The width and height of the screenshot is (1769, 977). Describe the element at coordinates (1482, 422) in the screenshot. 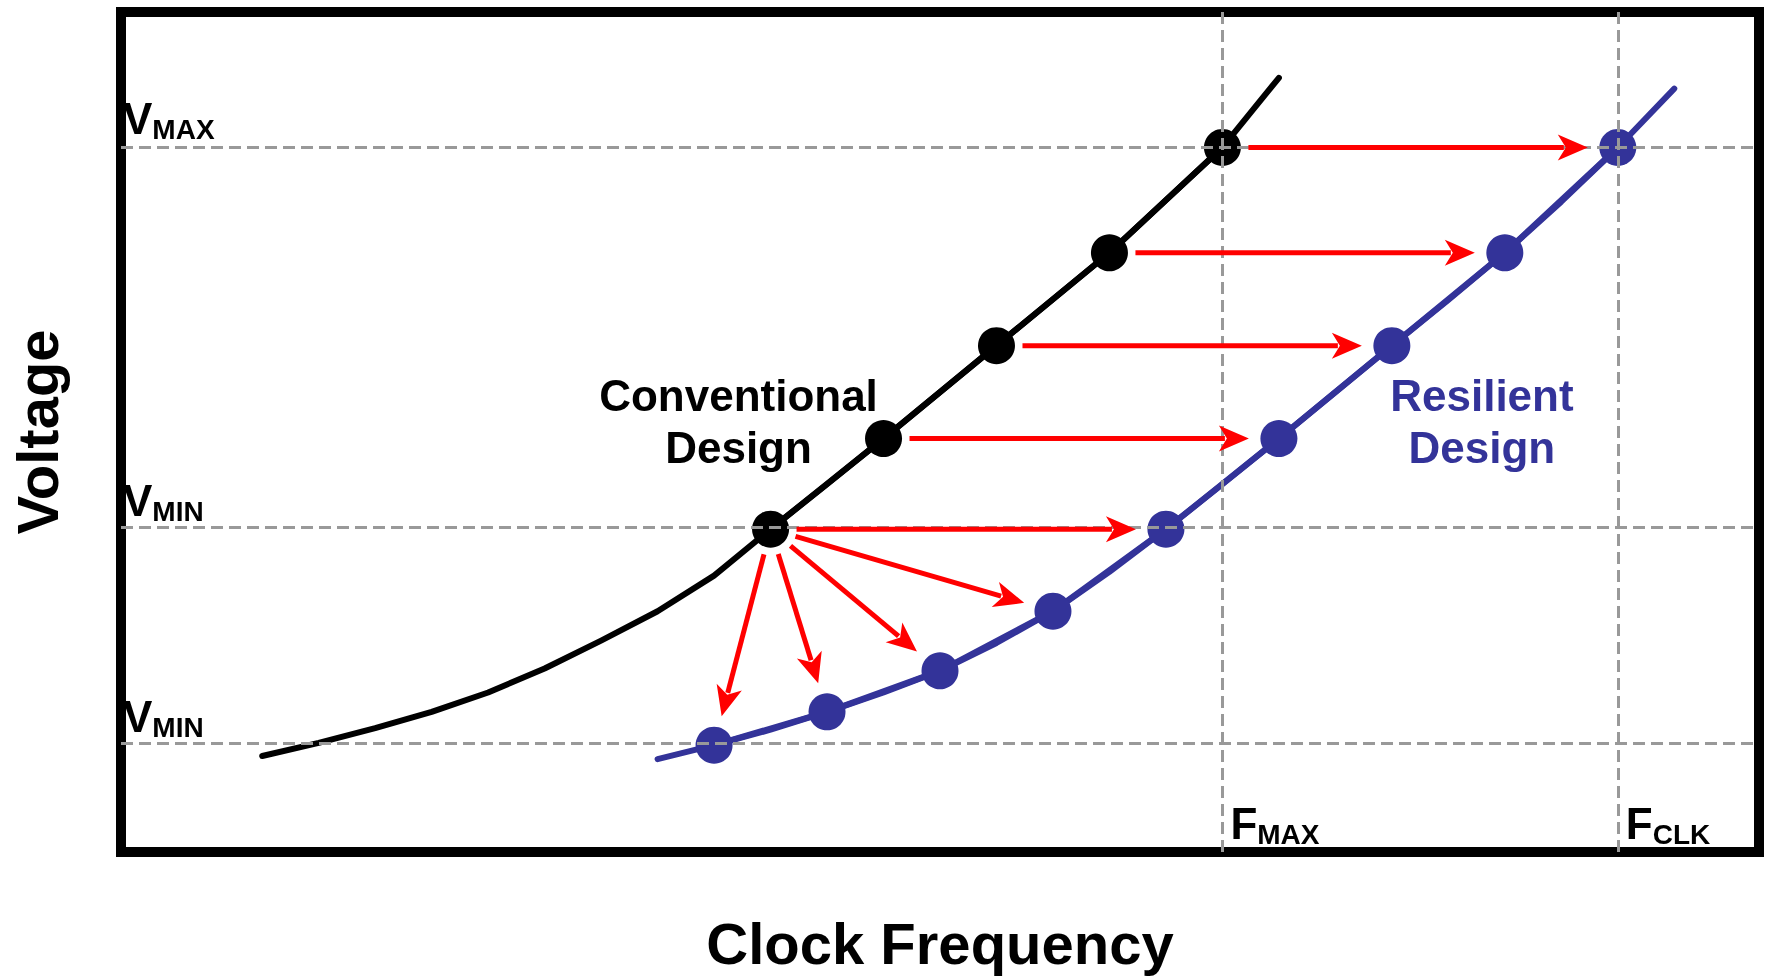

I see `series-label: Resilient Design` at that location.